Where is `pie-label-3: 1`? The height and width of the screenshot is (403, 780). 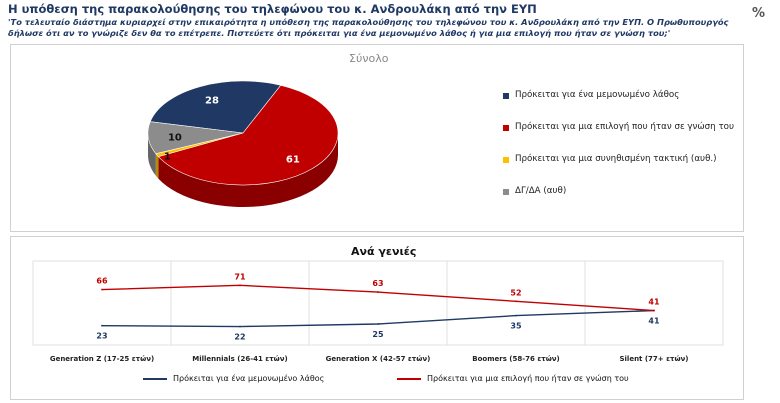 pie-label-3: 1 is located at coordinates (167, 156).